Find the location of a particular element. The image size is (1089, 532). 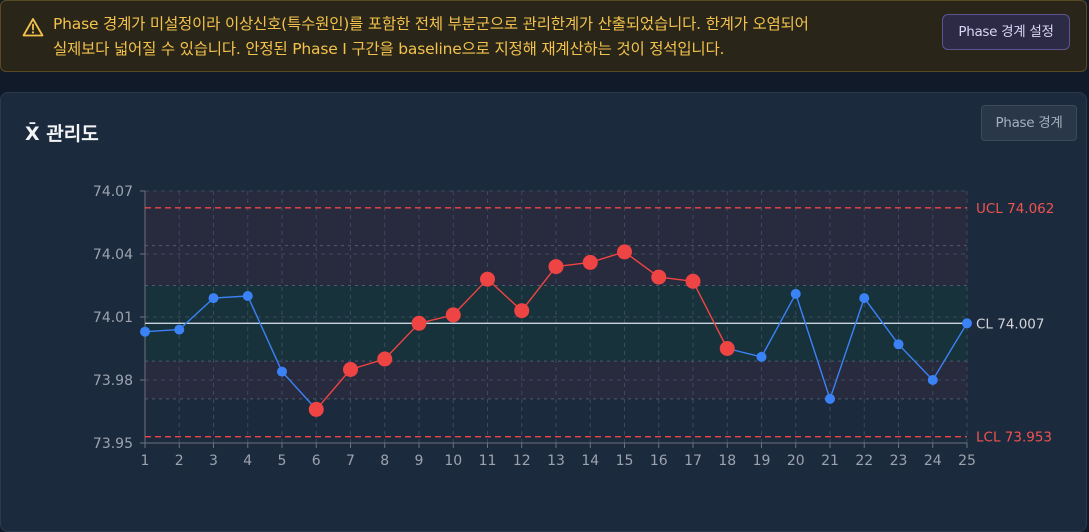

y-tick-label: 73.95 is located at coordinates (113, 444).